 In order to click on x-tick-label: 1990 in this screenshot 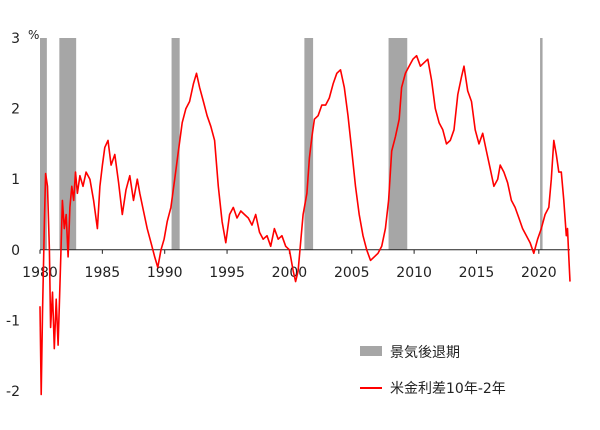, I will do `click(165, 273)`.